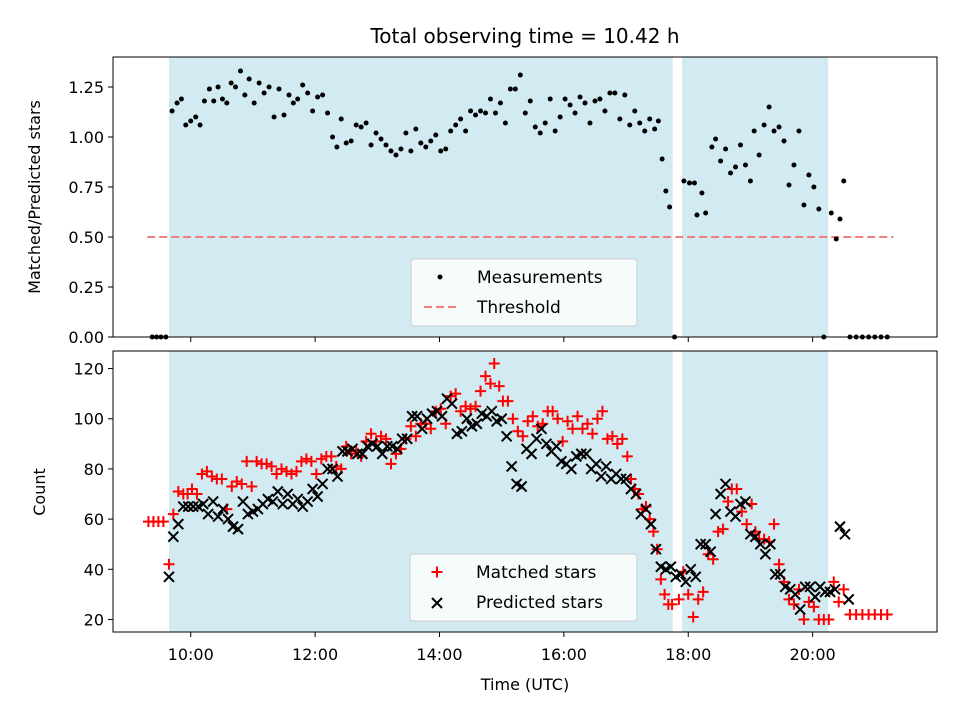 The image size is (960, 724). What do you see at coordinates (540, 278) in the screenshot?
I see `legend-label-measurements: Measurements` at bounding box center [540, 278].